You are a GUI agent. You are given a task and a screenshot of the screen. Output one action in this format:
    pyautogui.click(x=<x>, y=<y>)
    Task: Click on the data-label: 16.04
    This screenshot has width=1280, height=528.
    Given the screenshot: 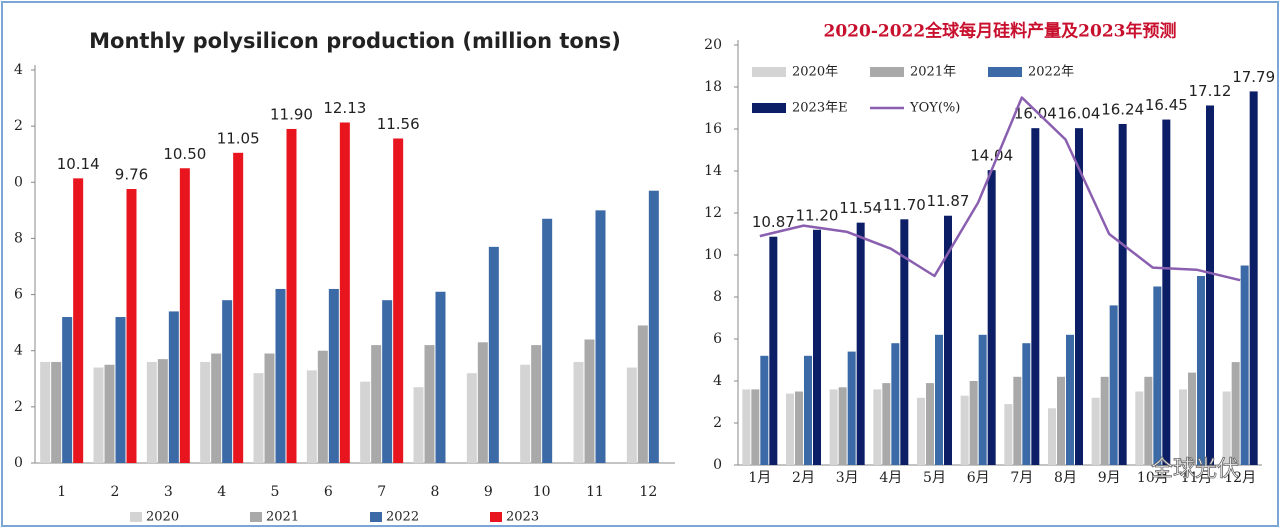 What is the action you would take?
    pyautogui.click(x=1035, y=114)
    